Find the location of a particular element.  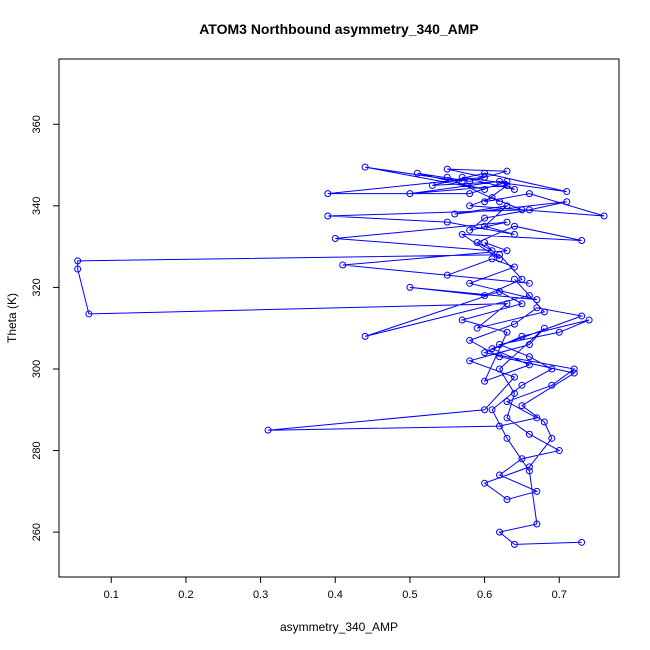

y-tick-label: 360 is located at coordinates (37, 124).